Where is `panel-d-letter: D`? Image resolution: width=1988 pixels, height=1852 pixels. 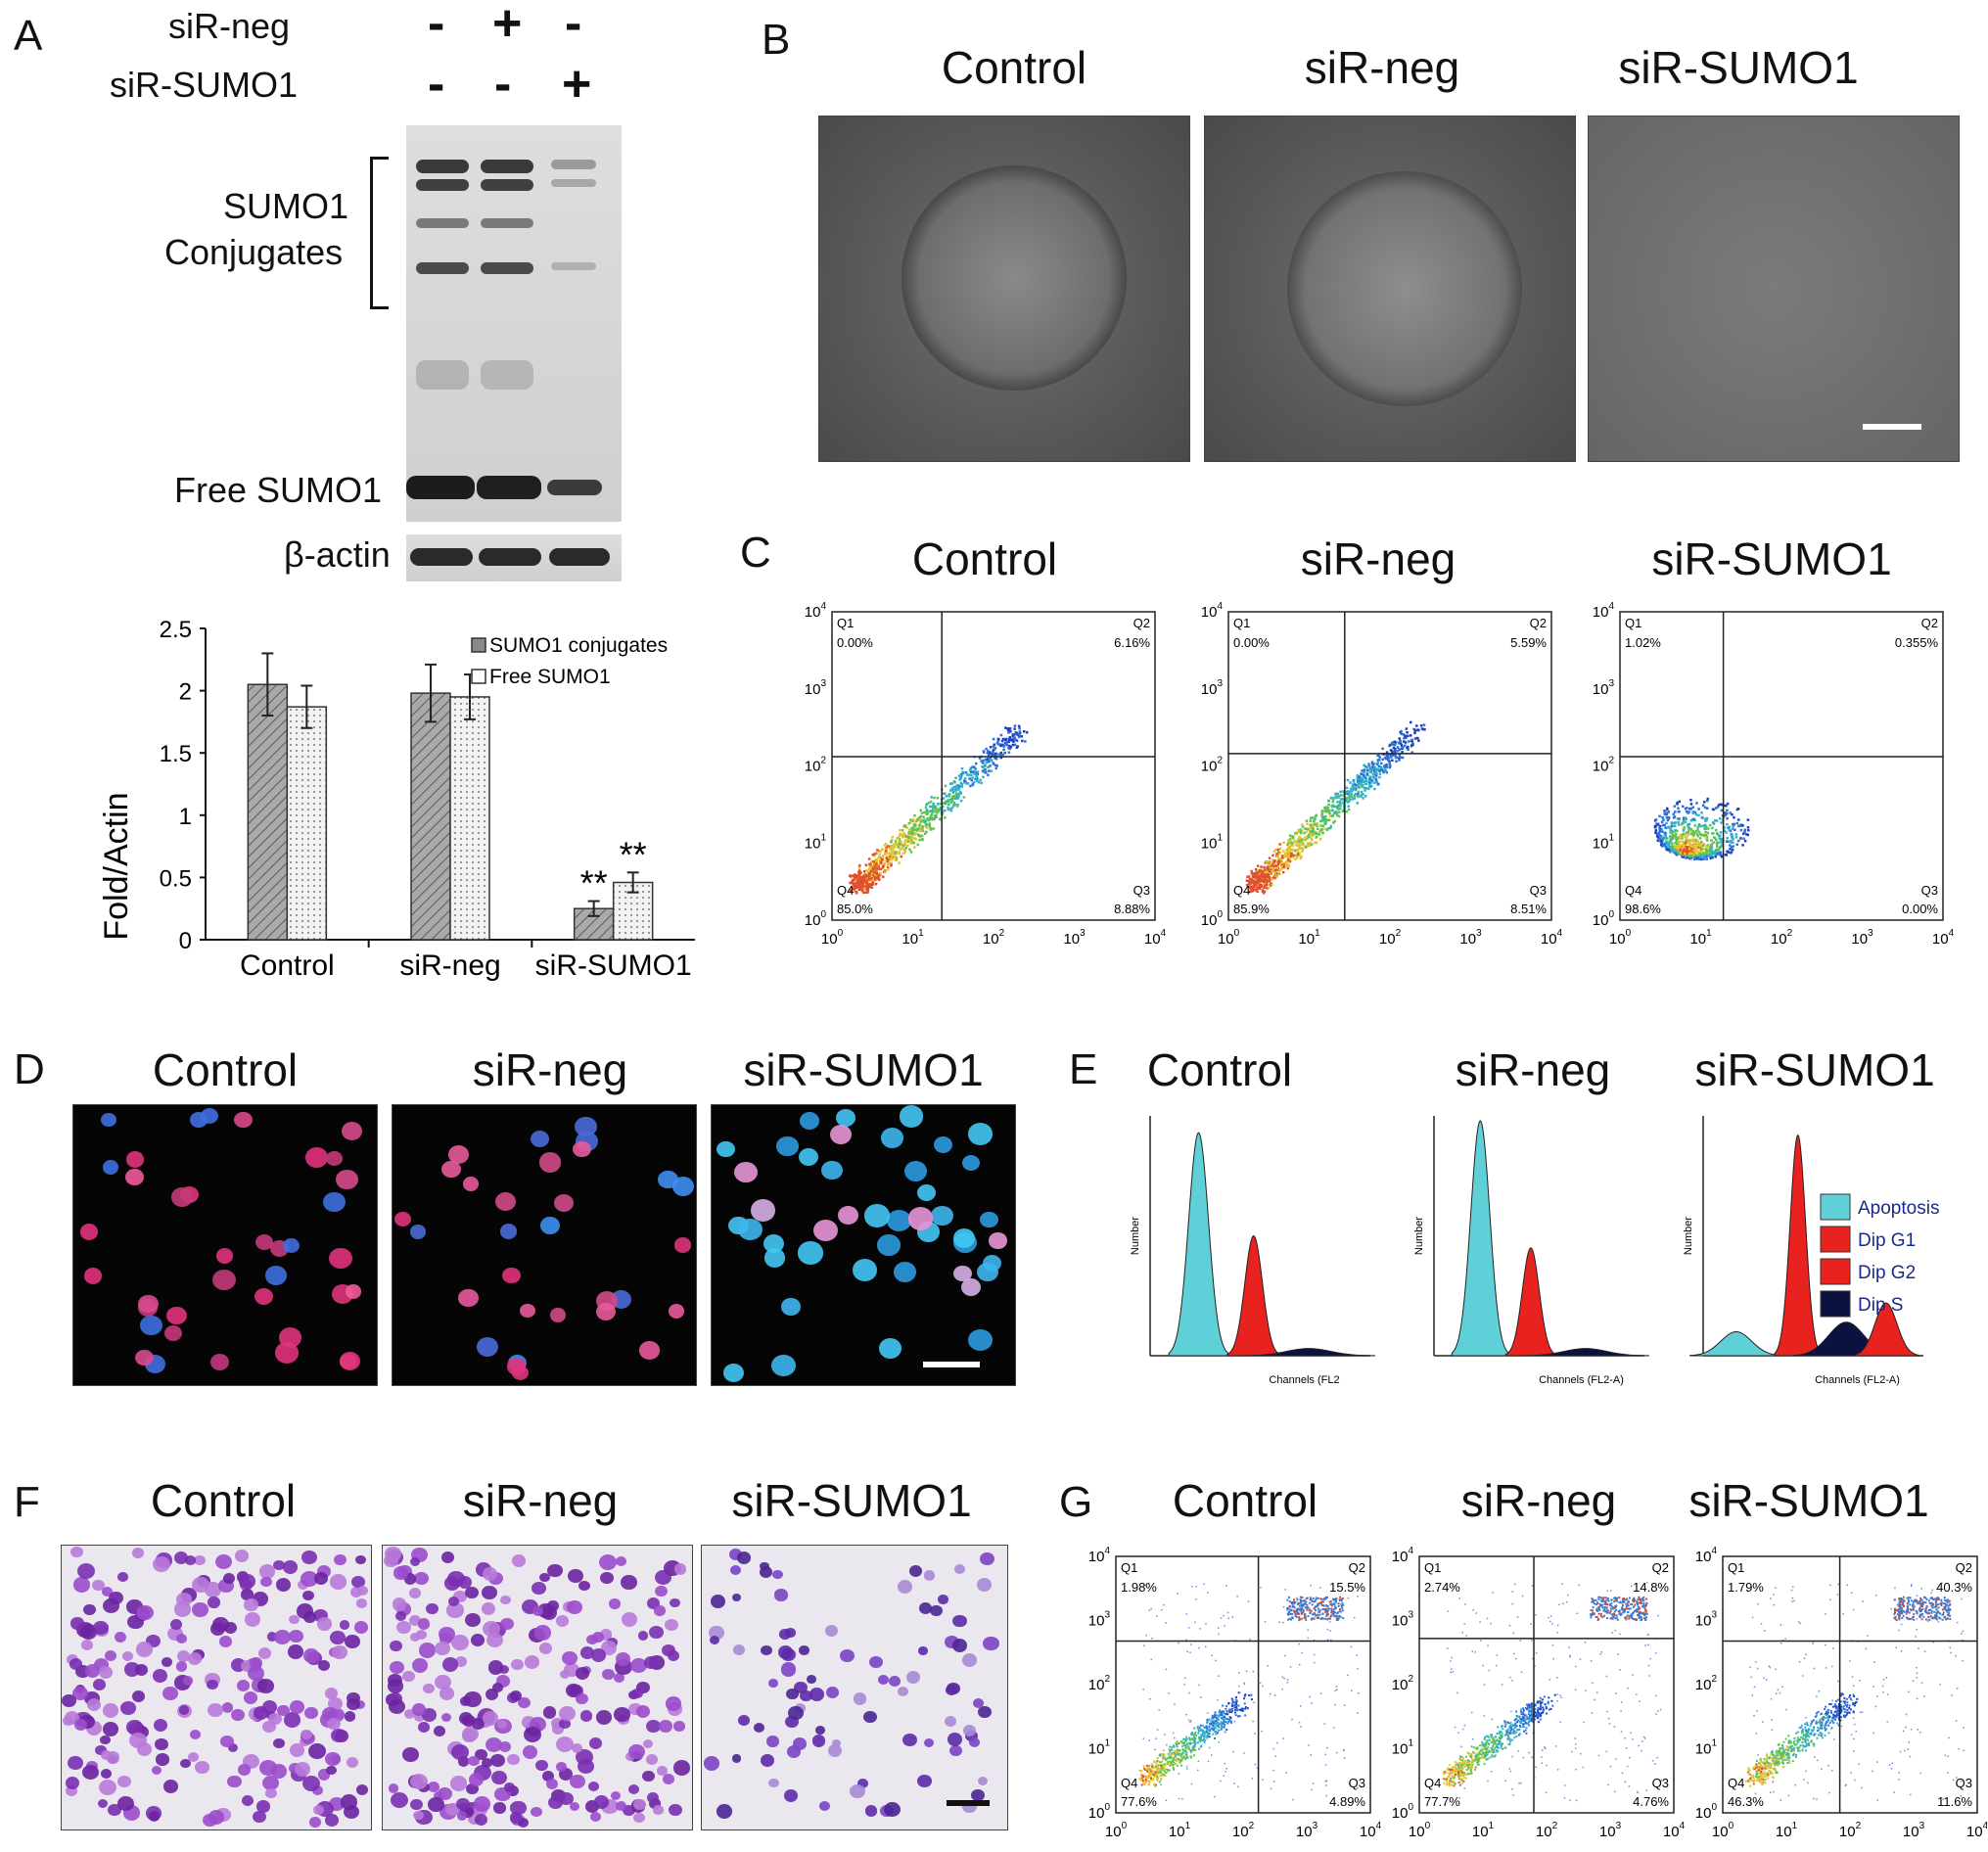
panel-d-letter: D is located at coordinates (29, 1069).